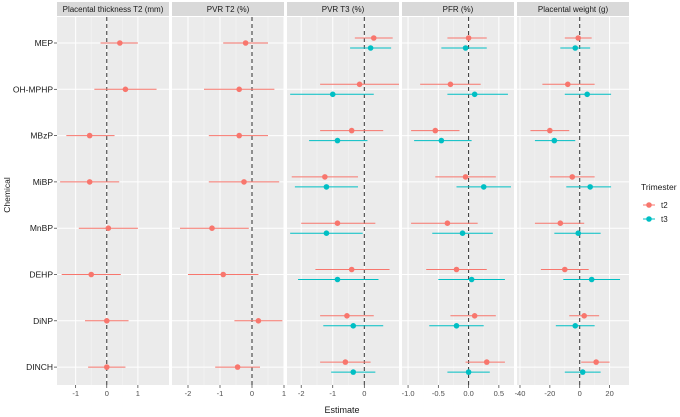  What do you see at coordinates (499, 393) in the screenshot?
I see `x-tick-label: 0.5` at bounding box center [499, 393].